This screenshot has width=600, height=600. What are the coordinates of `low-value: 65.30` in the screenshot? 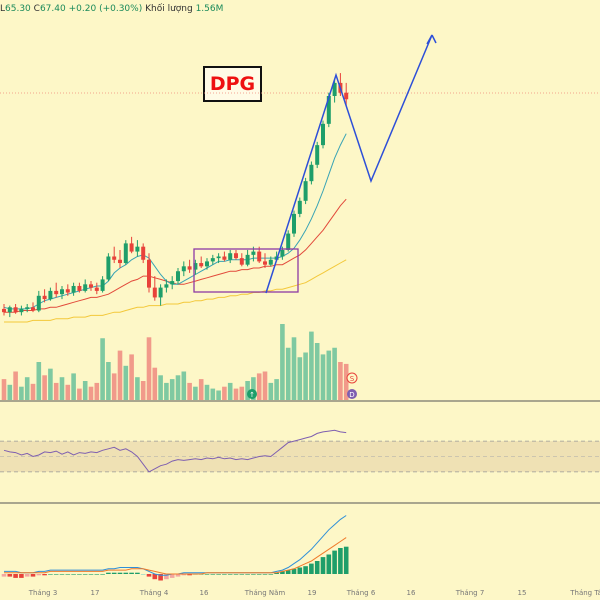 It's located at (18, 9).